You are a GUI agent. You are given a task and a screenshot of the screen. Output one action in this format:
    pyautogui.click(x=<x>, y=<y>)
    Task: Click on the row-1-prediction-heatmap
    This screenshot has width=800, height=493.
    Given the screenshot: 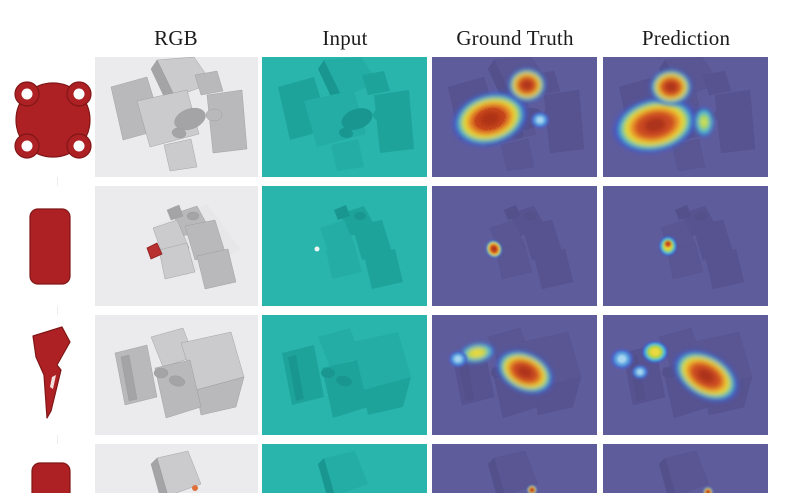 What is the action you would take?
    pyautogui.click(x=685, y=117)
    